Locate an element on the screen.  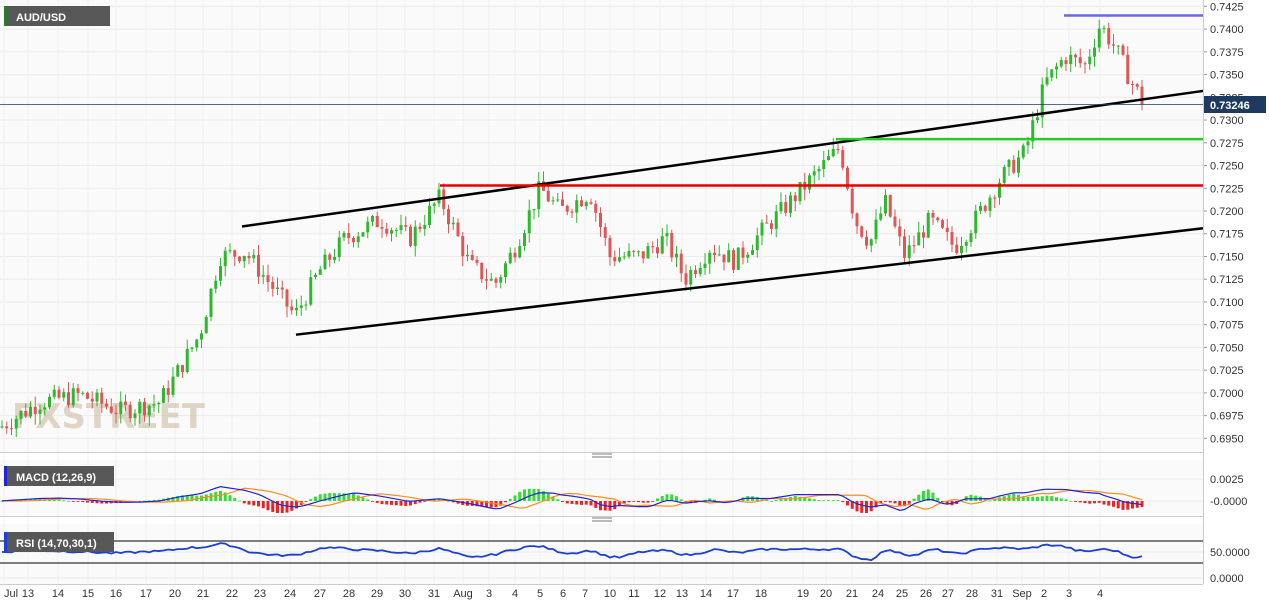
macd-series is located at coordinates (572, 499).